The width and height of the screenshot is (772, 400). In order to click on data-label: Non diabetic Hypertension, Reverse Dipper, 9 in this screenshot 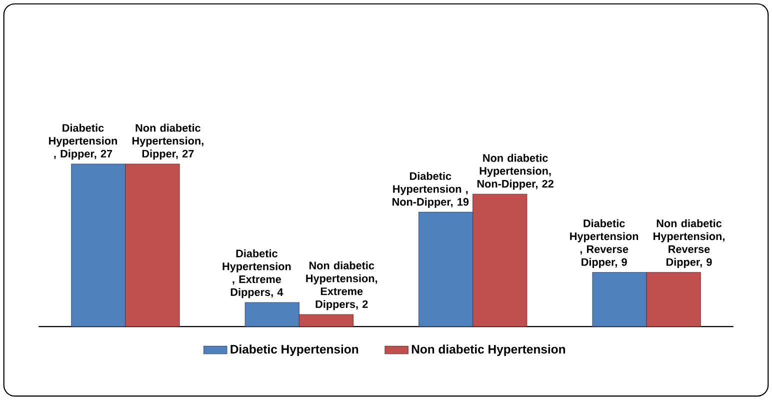, I will do `click(689, 243)`.